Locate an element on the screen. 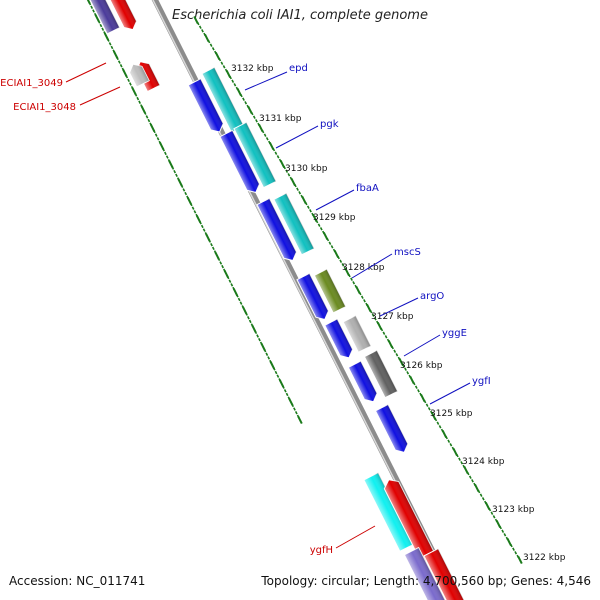 The width and height of the screenshot is (600, 600). gene-label-epd: epd is located at coordinates (298, 68).